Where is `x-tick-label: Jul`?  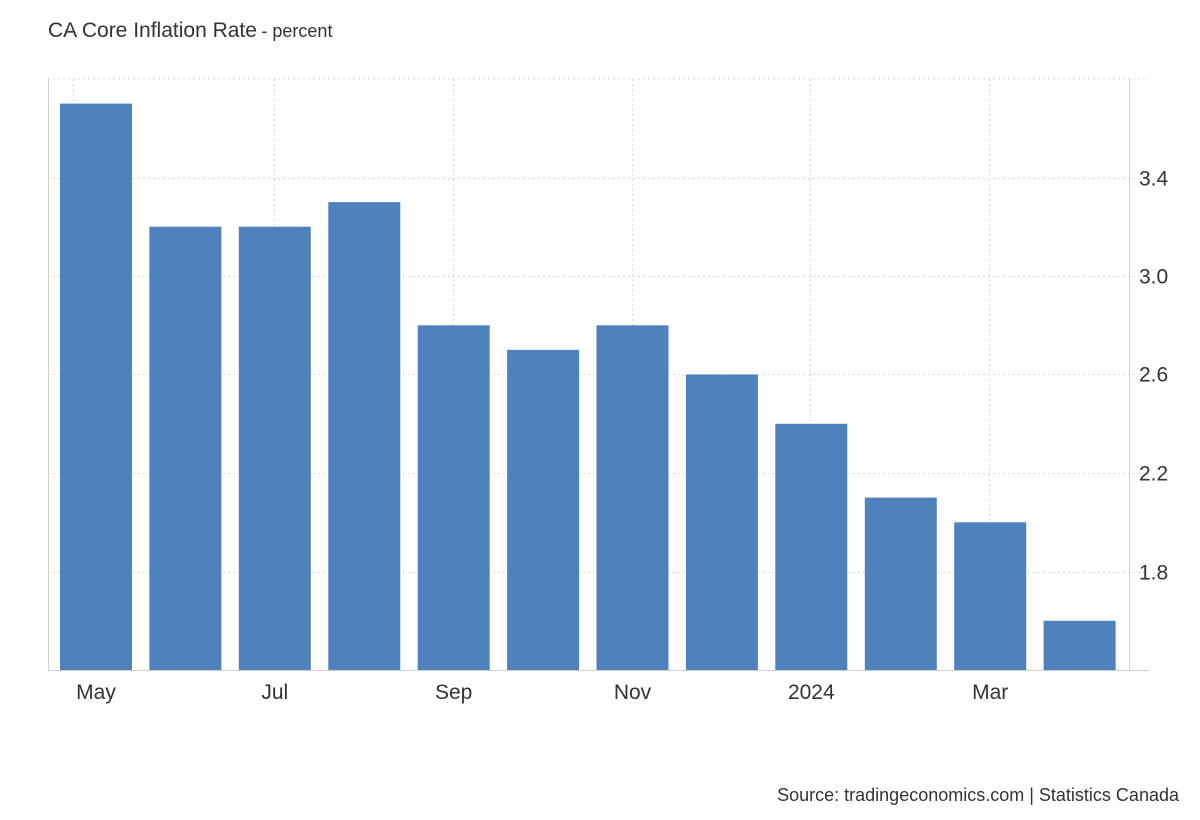 x-tick-label: Jul is located at coordinates (274, 692).